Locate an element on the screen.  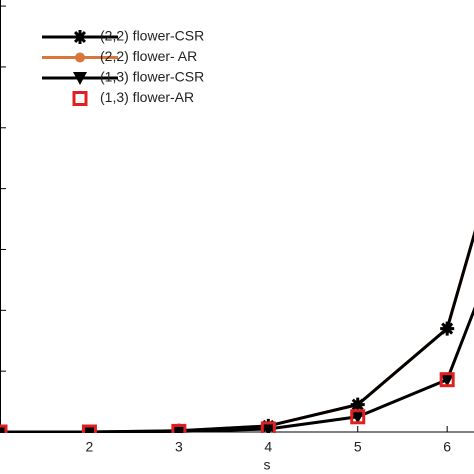
x-tick-label: 3 is located at coordinates (179, 447).